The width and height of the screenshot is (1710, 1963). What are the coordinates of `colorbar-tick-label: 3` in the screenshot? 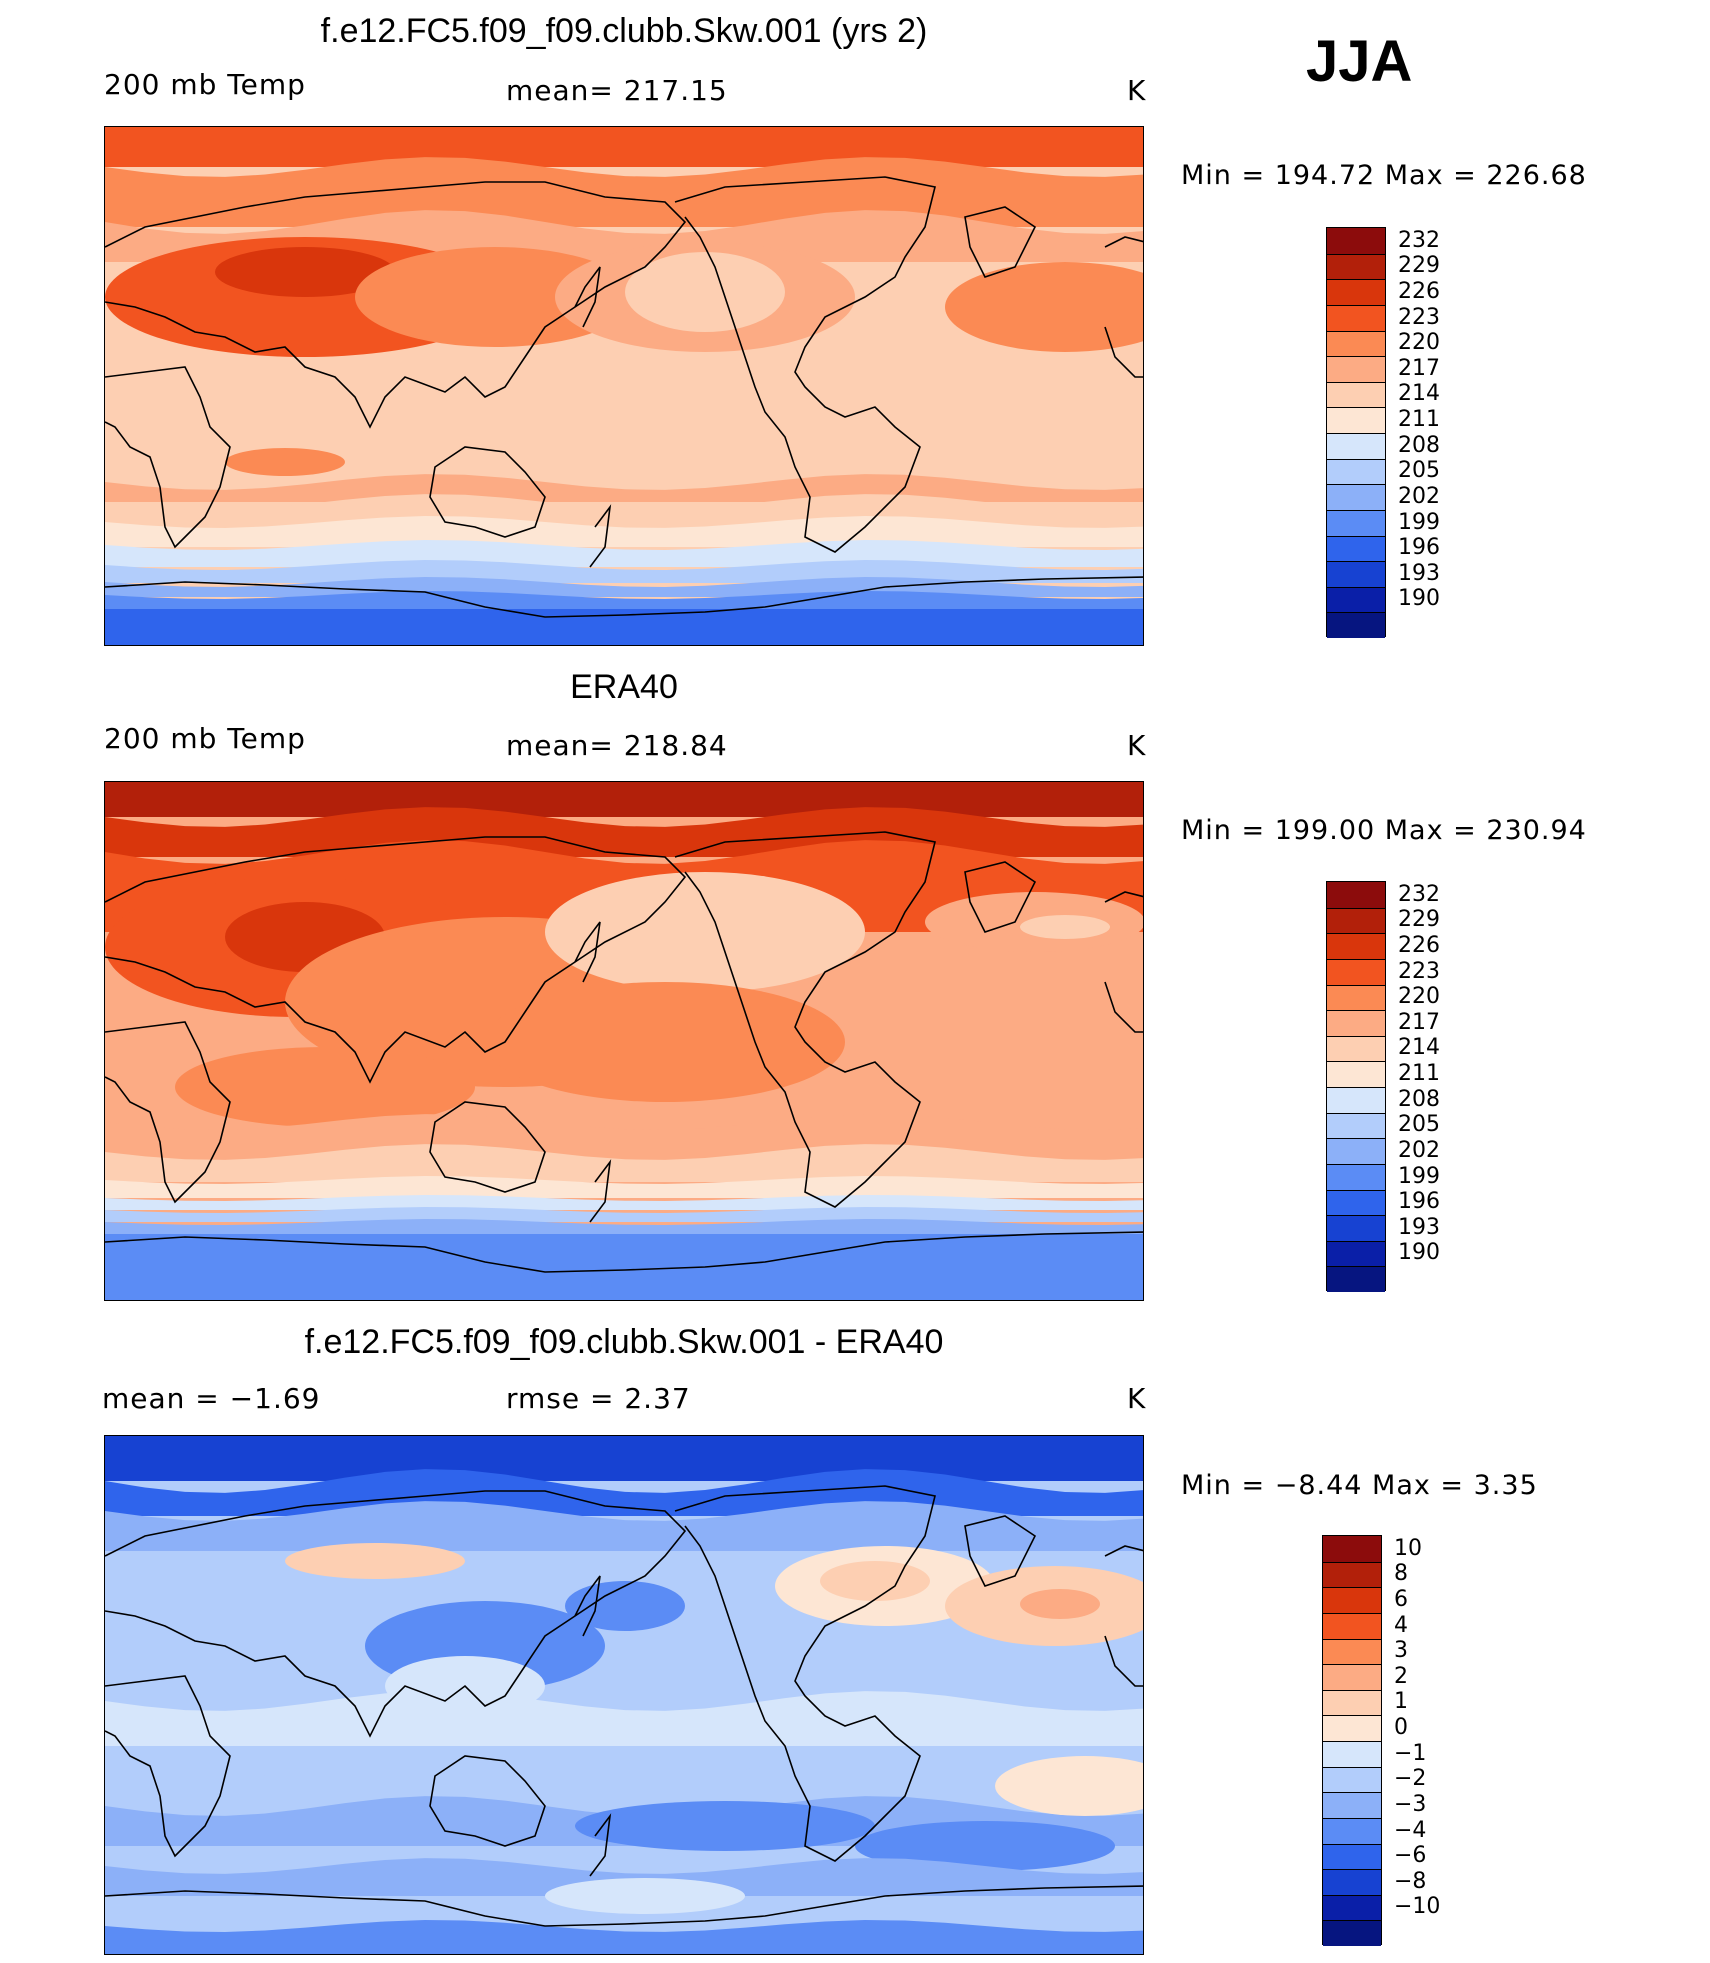 It's located at (1401, 1651).